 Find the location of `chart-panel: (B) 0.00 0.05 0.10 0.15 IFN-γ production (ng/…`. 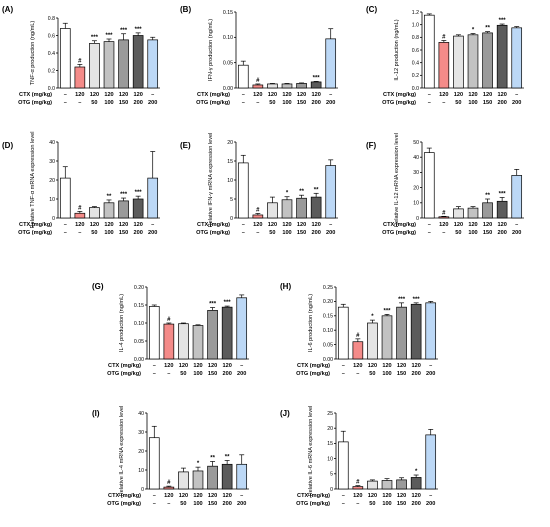

chart-panel: (B) 0.00 0.05 0.10 0.15 IFN-γ production (ng/… is located at coordinates (259, 55).